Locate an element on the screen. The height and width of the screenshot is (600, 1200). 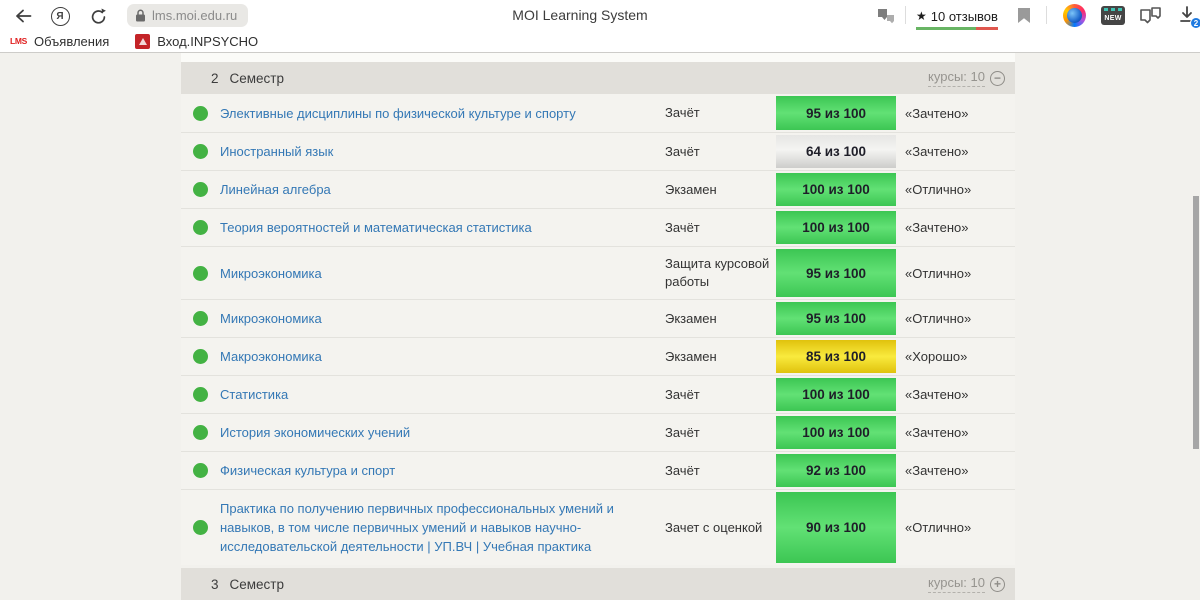
course-link: Физическая культура и спорт is located at coordinates (308, 470).